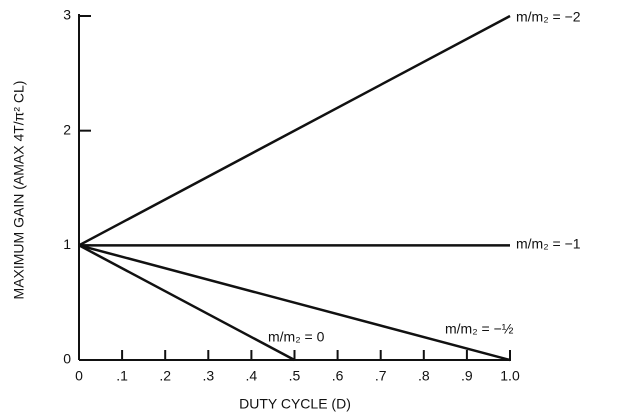 This screenshot has width=626, height=417. I want to click on x-axis-label: DUTY CYCLE (D), so click(295, 404).